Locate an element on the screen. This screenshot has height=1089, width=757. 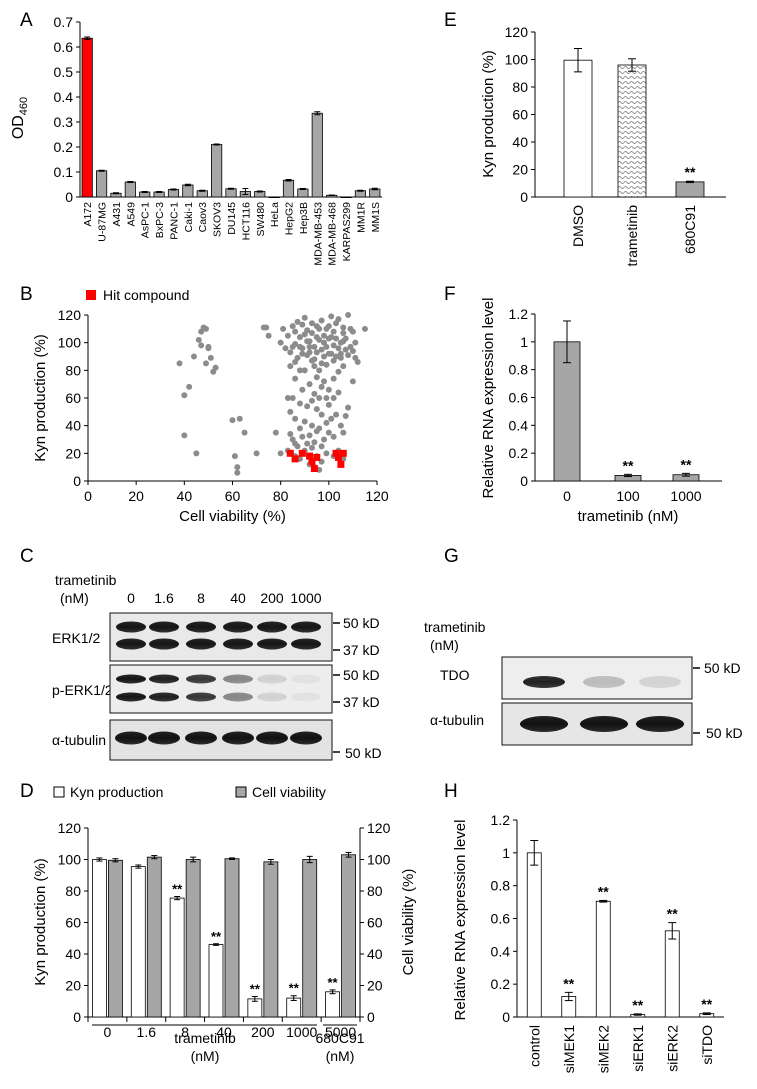
h-y-tick-label: 1.2 is located at coordinates (501, 820).